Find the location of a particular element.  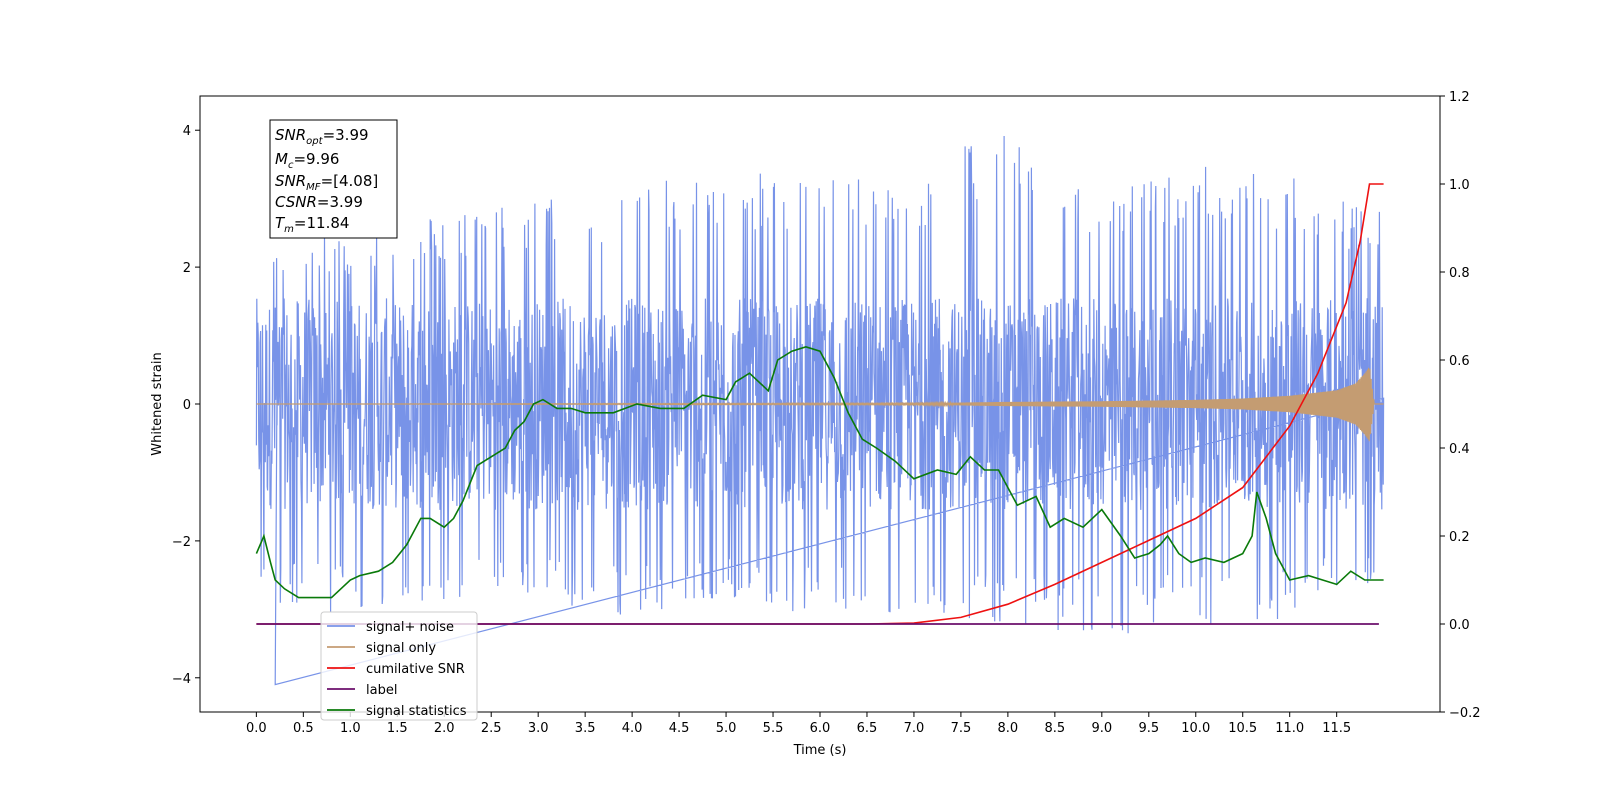

legend-entry: label is located at coordinates (381, 690).